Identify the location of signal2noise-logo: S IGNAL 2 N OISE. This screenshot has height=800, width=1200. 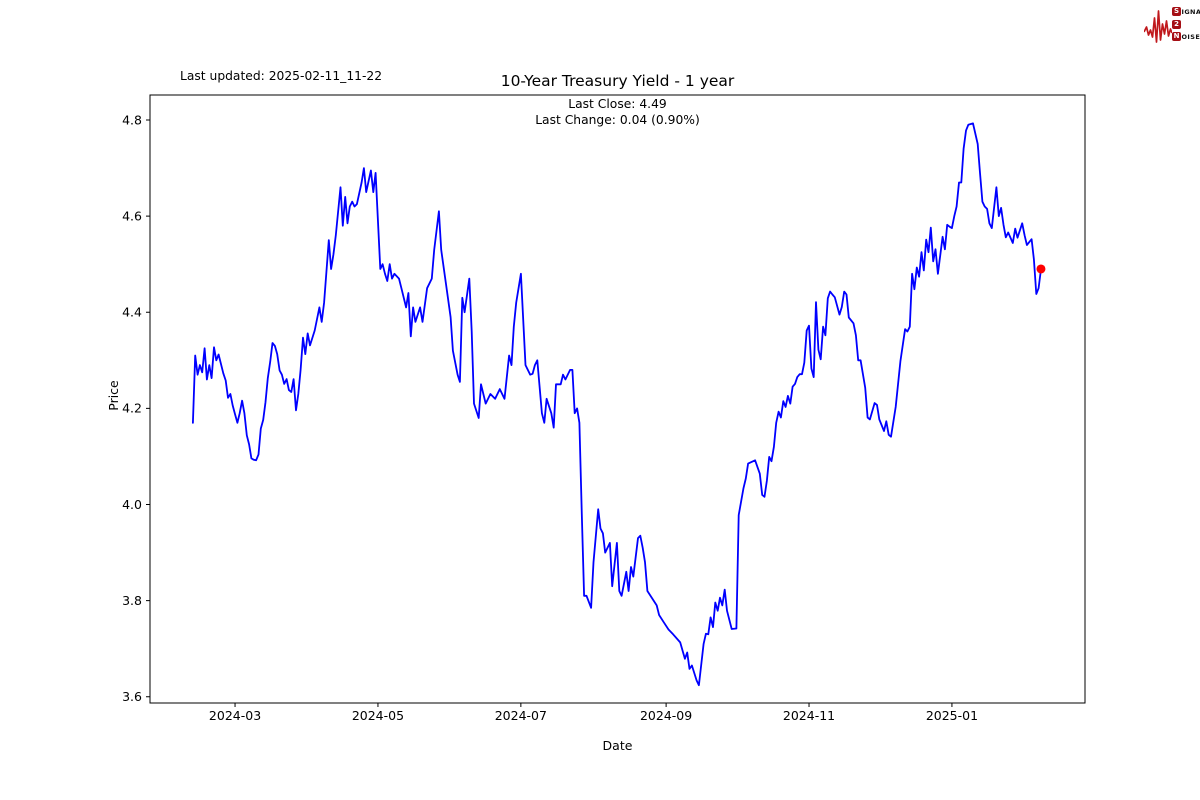
(1172, 26).